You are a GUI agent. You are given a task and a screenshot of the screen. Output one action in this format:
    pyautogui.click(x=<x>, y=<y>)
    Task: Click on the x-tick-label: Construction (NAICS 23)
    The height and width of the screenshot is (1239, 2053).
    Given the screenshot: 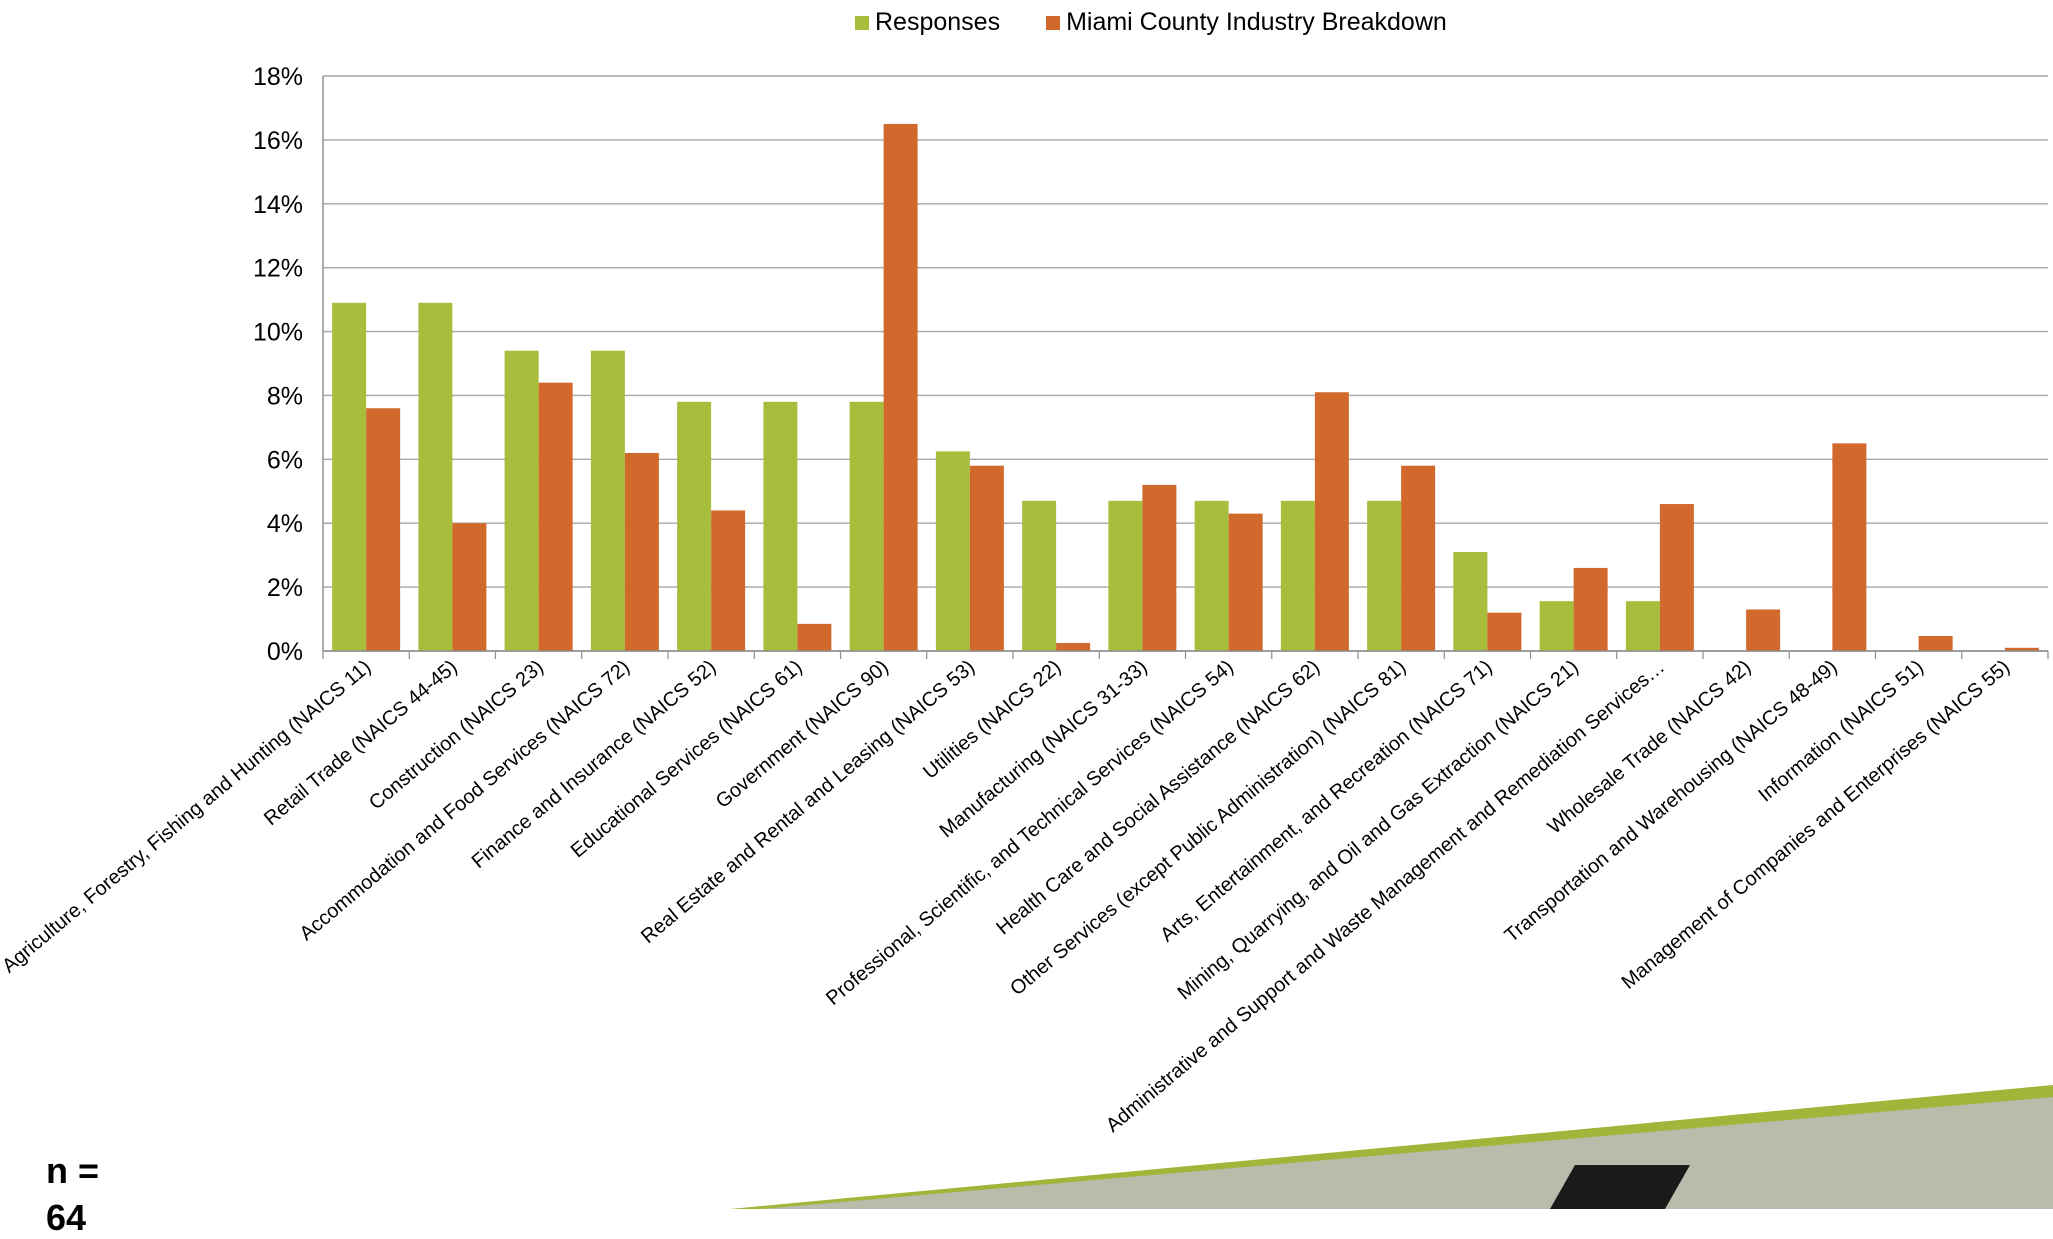 What is the action you would take?
    pyautogui.click(x=456, y=735)
    